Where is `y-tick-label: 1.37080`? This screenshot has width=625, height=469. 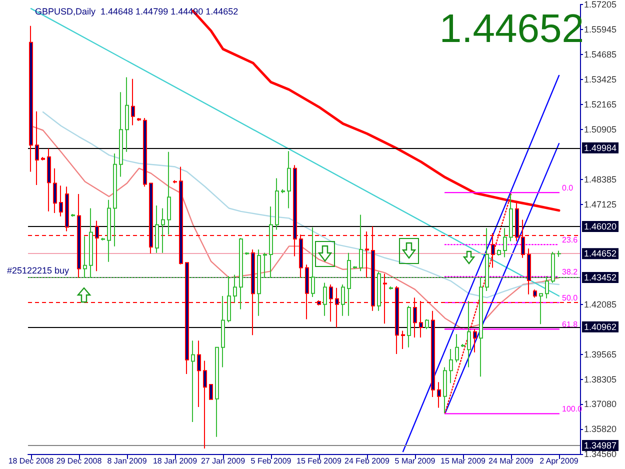 y-tick-label: 1.37080 is located at coordinates (600, 403).